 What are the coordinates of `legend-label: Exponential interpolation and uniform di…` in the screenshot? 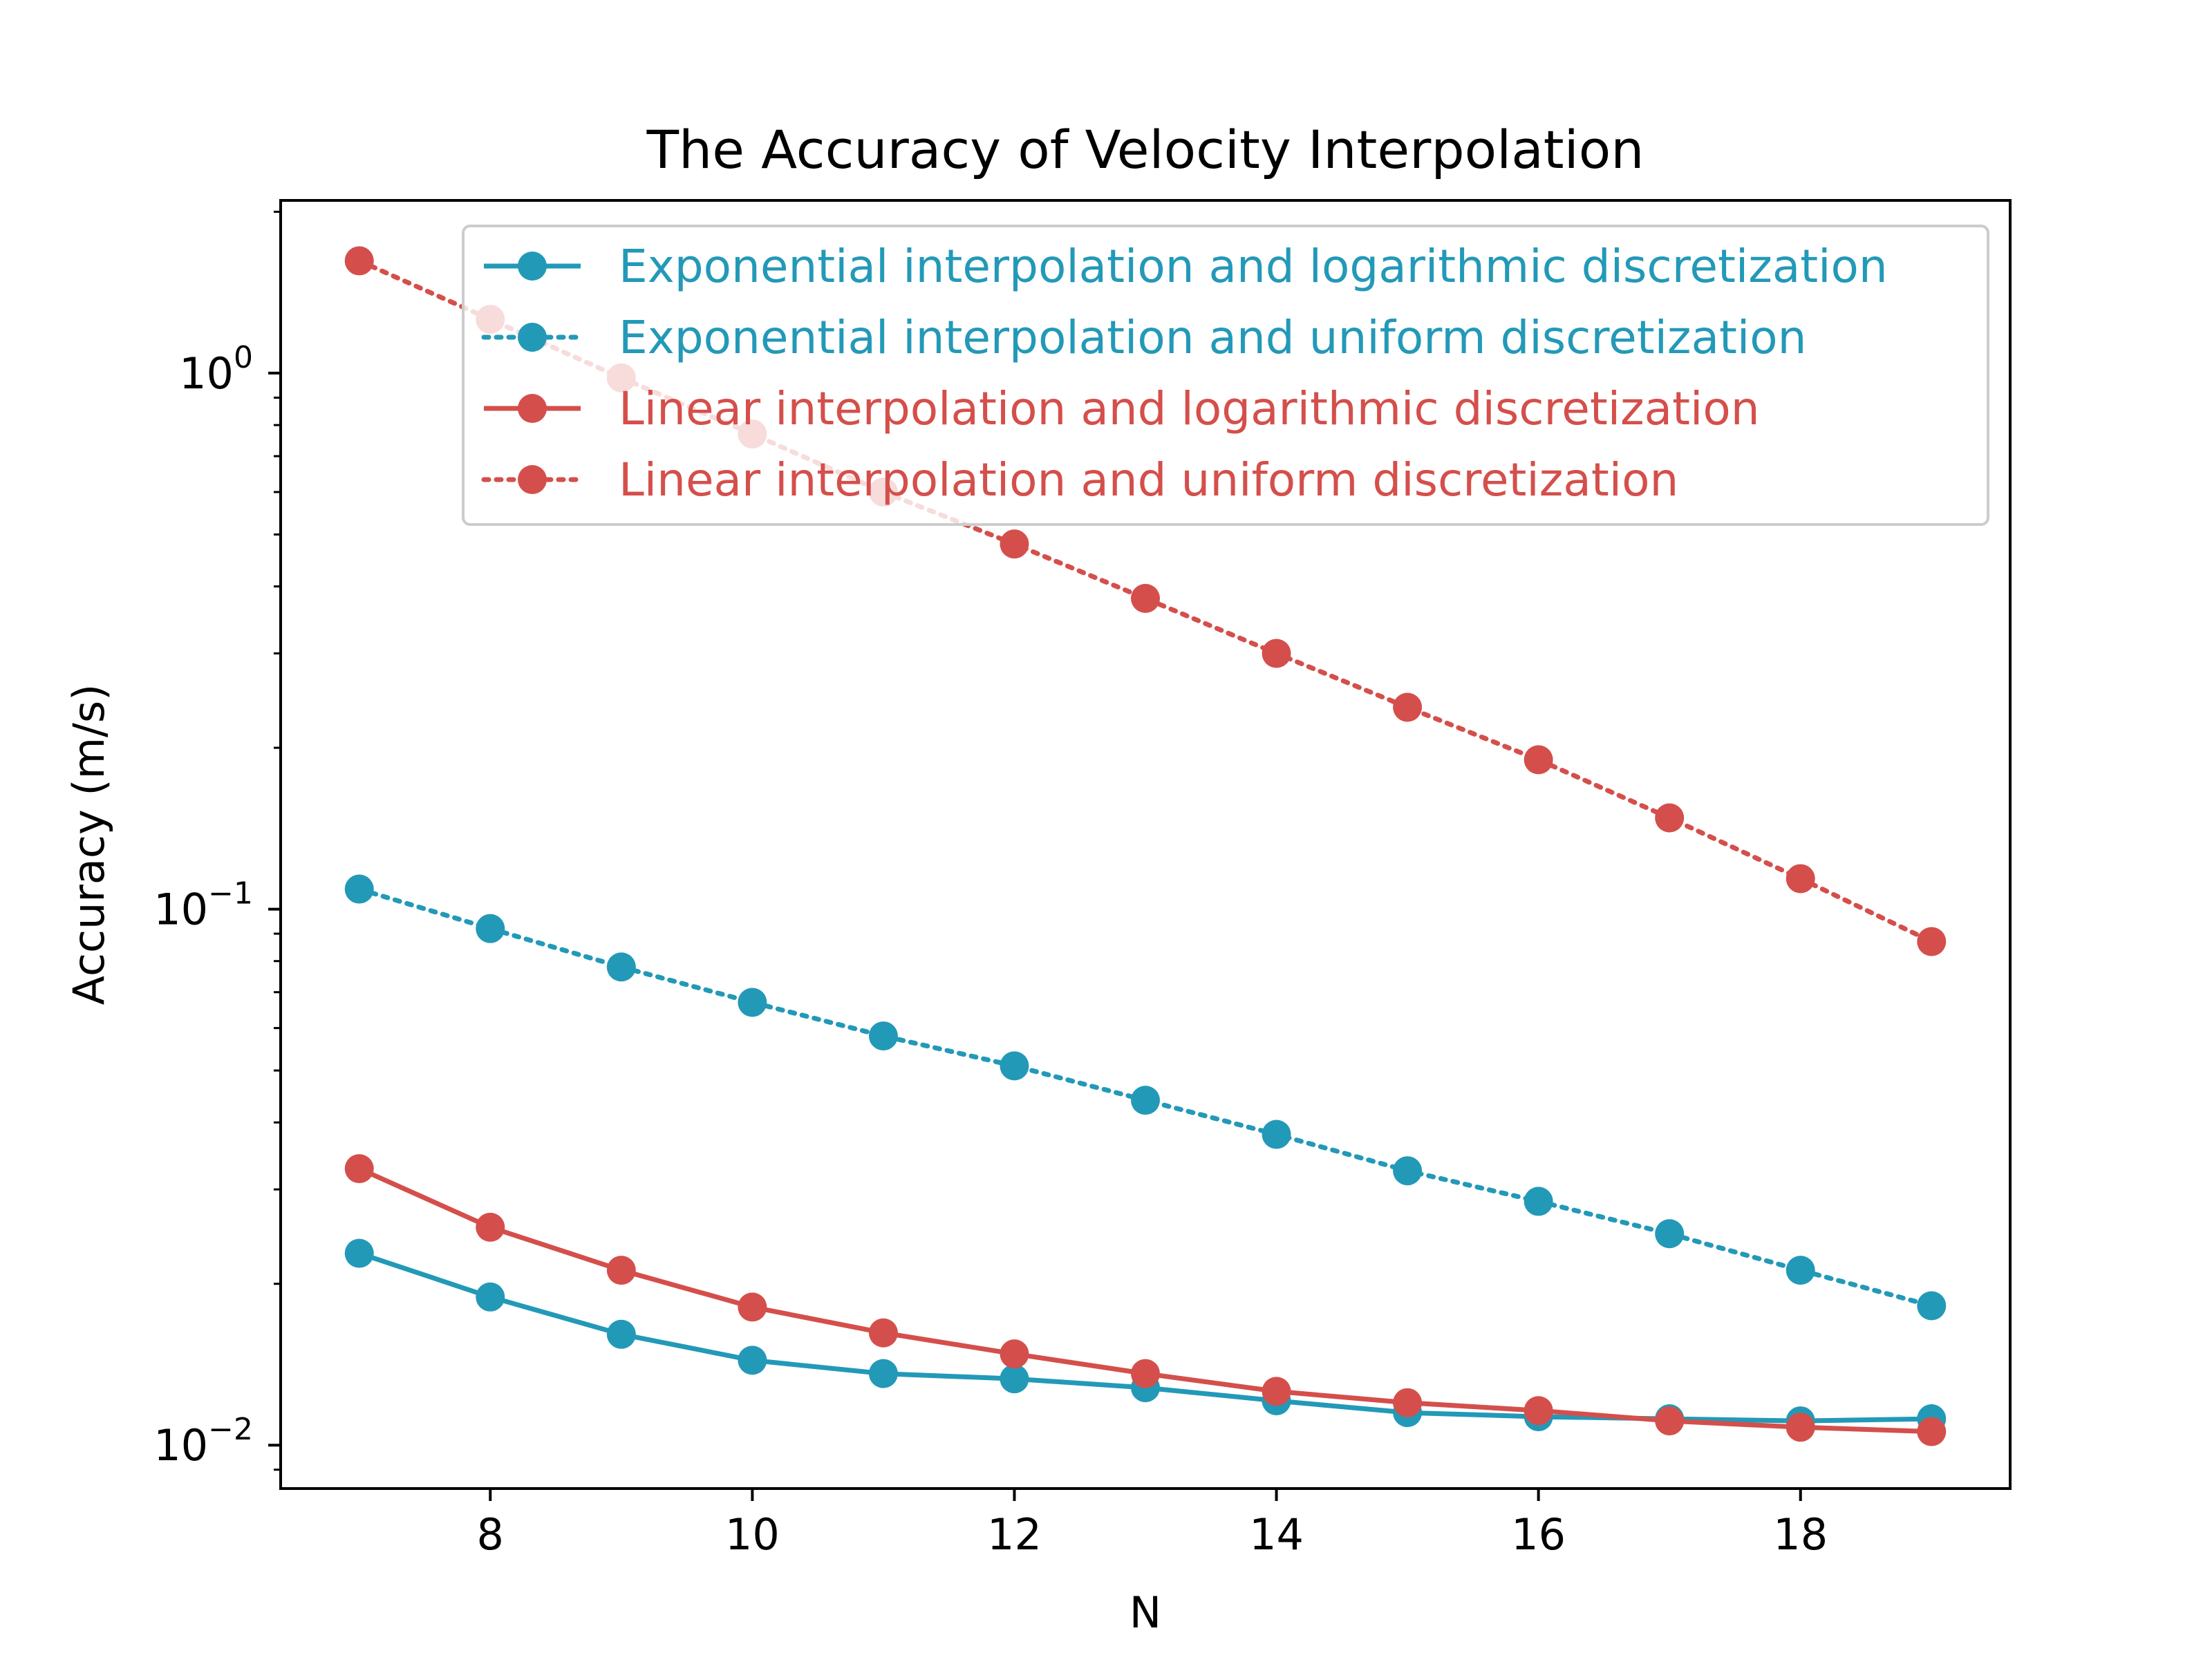 It's located at (1213, 337).